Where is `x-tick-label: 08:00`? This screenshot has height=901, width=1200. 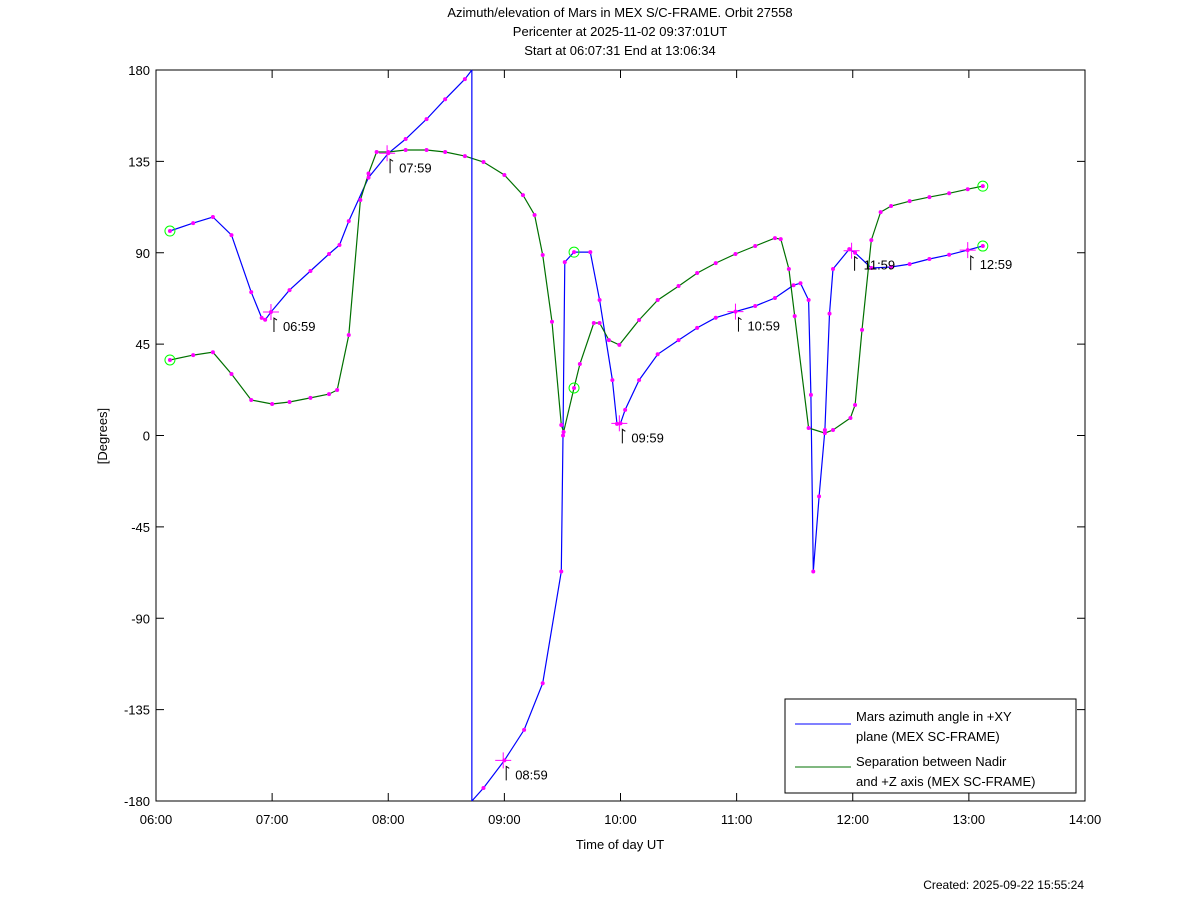
x-tick-label: 08:00 is located at coordinates (388, 819).